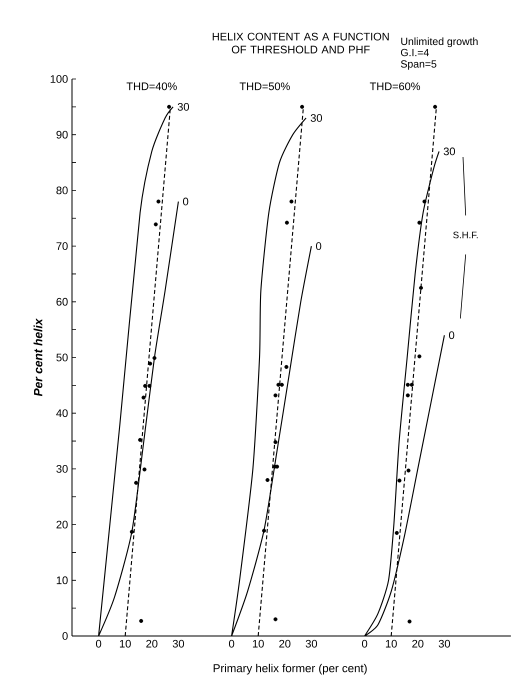 The width and height of the screenshot is (523, 689). What do you see at coordinates (62, 134) in the screenshot?
I see `y-tick-label: 90` at bounding box center [62, 134].